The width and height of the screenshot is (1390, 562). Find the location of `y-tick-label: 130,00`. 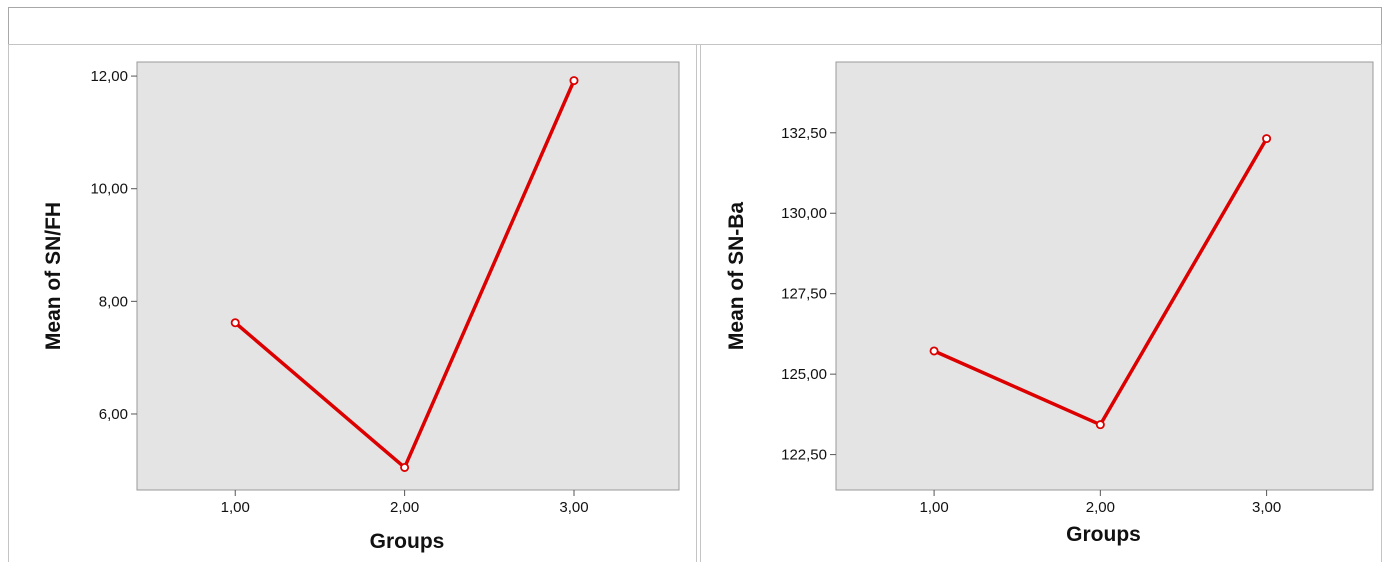

y-tick-label: 130,00 is located at coordinates (804, 213).